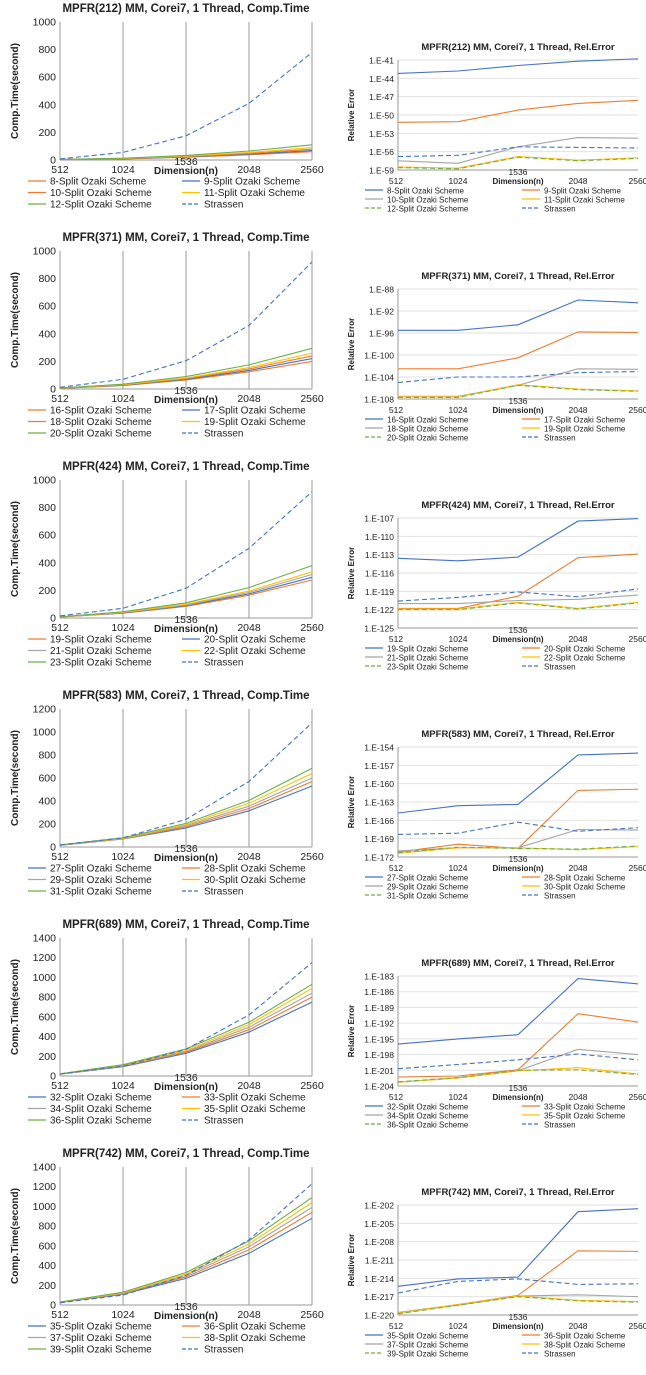 The image size is (646, 1375). What do you see at coordinates (186, 620) in the screenshot?
I see `chart-5-x-tick-label: 1536` at bounding box center [186, 620].